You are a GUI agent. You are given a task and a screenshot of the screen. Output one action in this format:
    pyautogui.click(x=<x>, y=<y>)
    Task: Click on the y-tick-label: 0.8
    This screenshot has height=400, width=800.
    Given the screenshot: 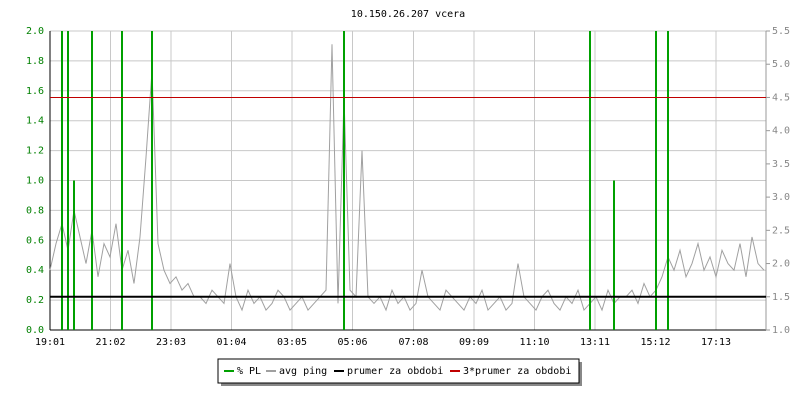 What is the action you would take?
    pyautogui.click(x=35, y=210)
    